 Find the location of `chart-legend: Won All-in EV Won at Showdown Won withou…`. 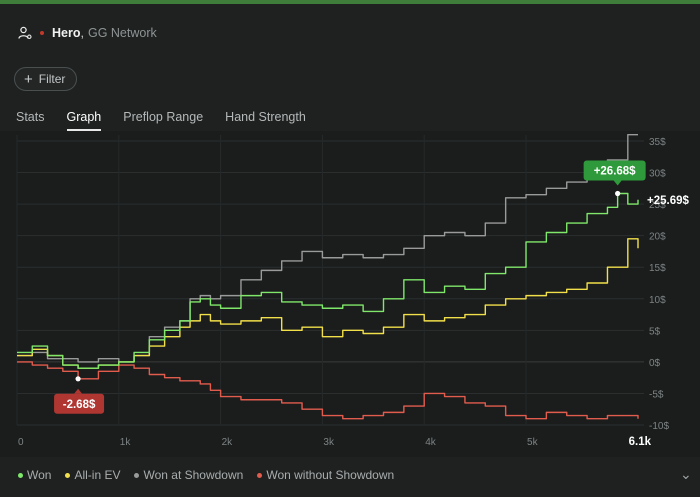

chart-legend: Won All-in EV Won at Showdown Won withou… is located at coordinates (206, 475).